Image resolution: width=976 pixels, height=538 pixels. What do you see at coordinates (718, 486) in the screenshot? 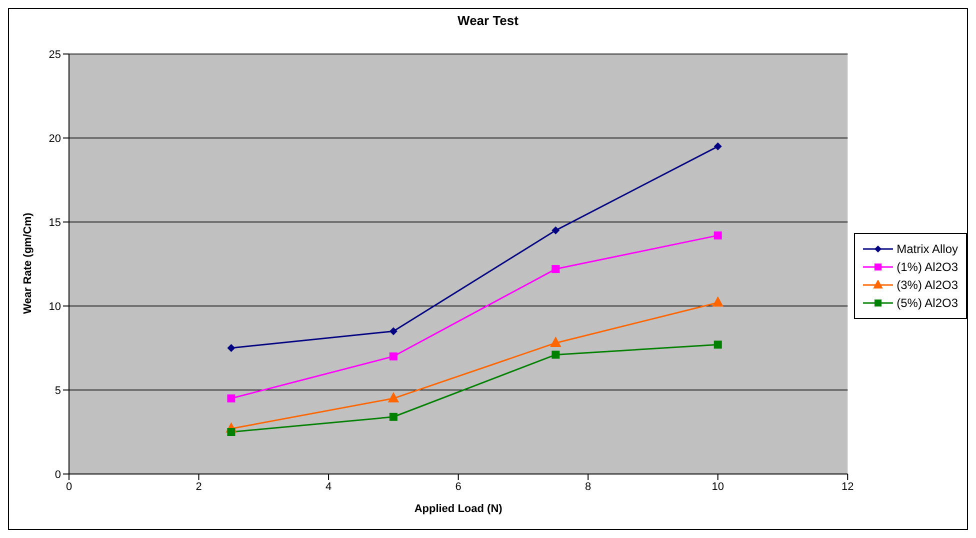
I see `x-tick-label: 10` at bounding box center [718, 486].